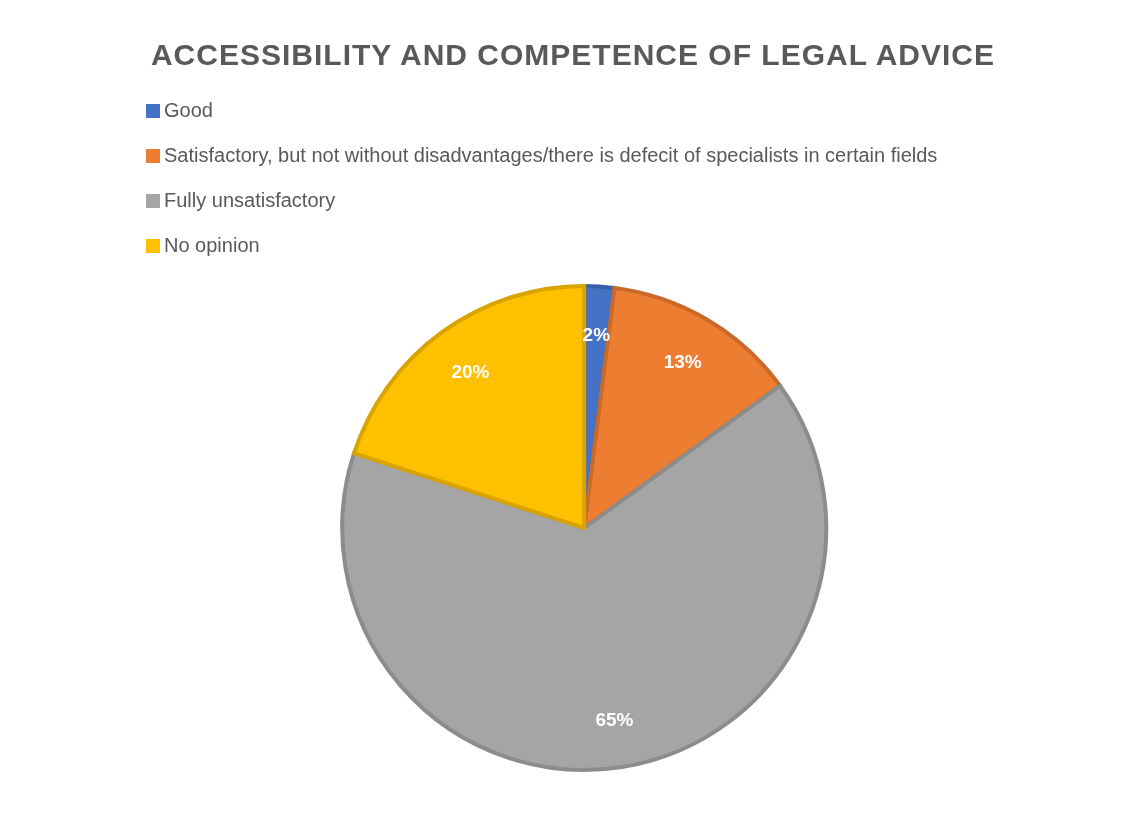 Image resolution: width=1145 pixels, height=813 pixels. I want to click on legend-label: Satisfactory, but not without disadvantages/there is defecit of specialists in certain fields, so click(551, 155).